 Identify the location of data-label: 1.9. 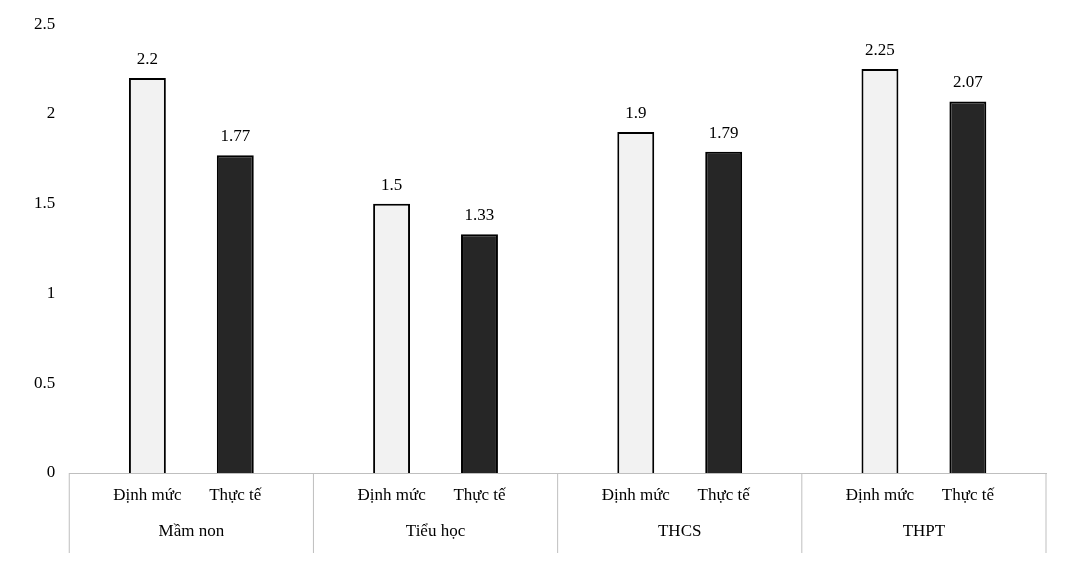
(636, 112).